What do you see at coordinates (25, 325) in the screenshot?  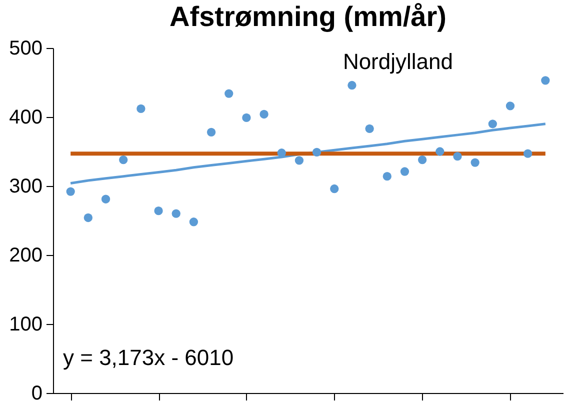 I see `y-tick-label: 100` at bounding box center [25, 325].